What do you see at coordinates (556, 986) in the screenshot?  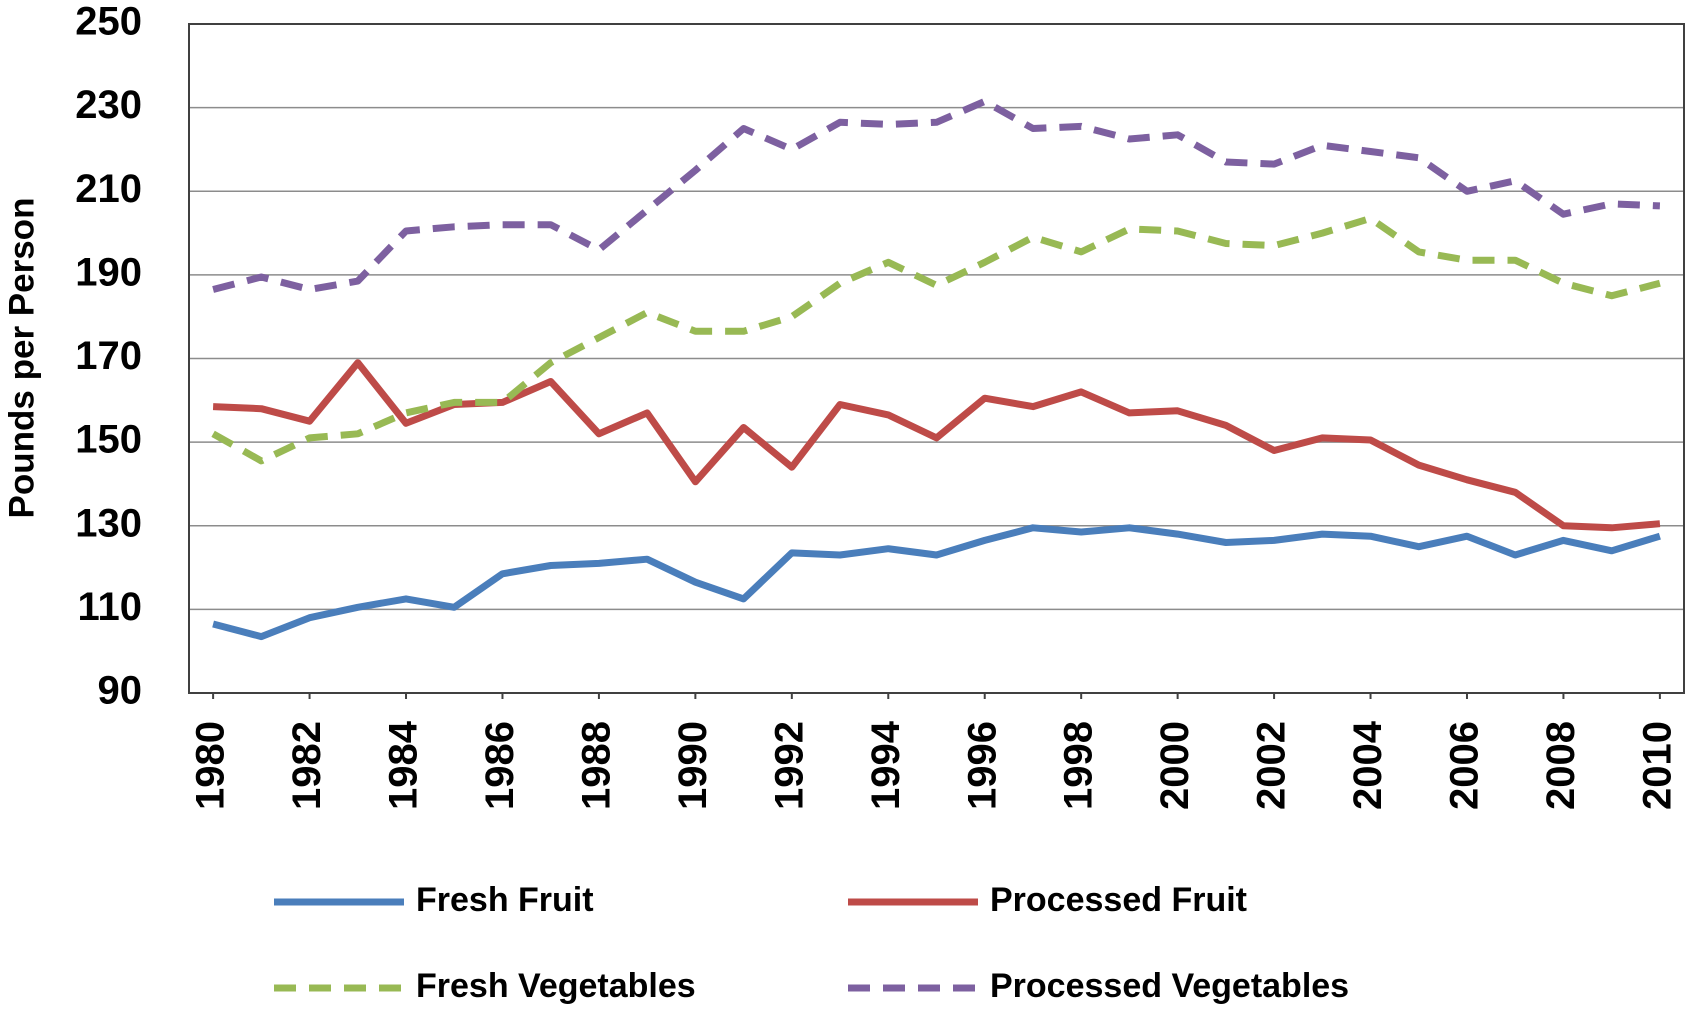 I see `legend-label: Fresh Vegetables` at bounding box center [556, 986].